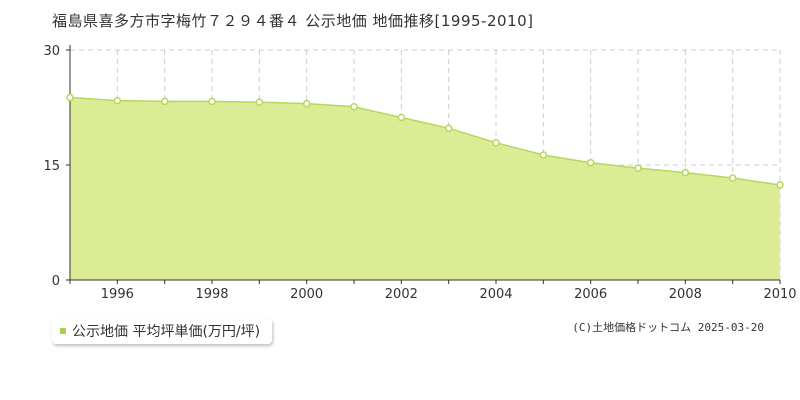  What do you see at coordinates (51, 51) in the screenshot?
I see `y-tick-label: 30` at bounding box center [51, 51].